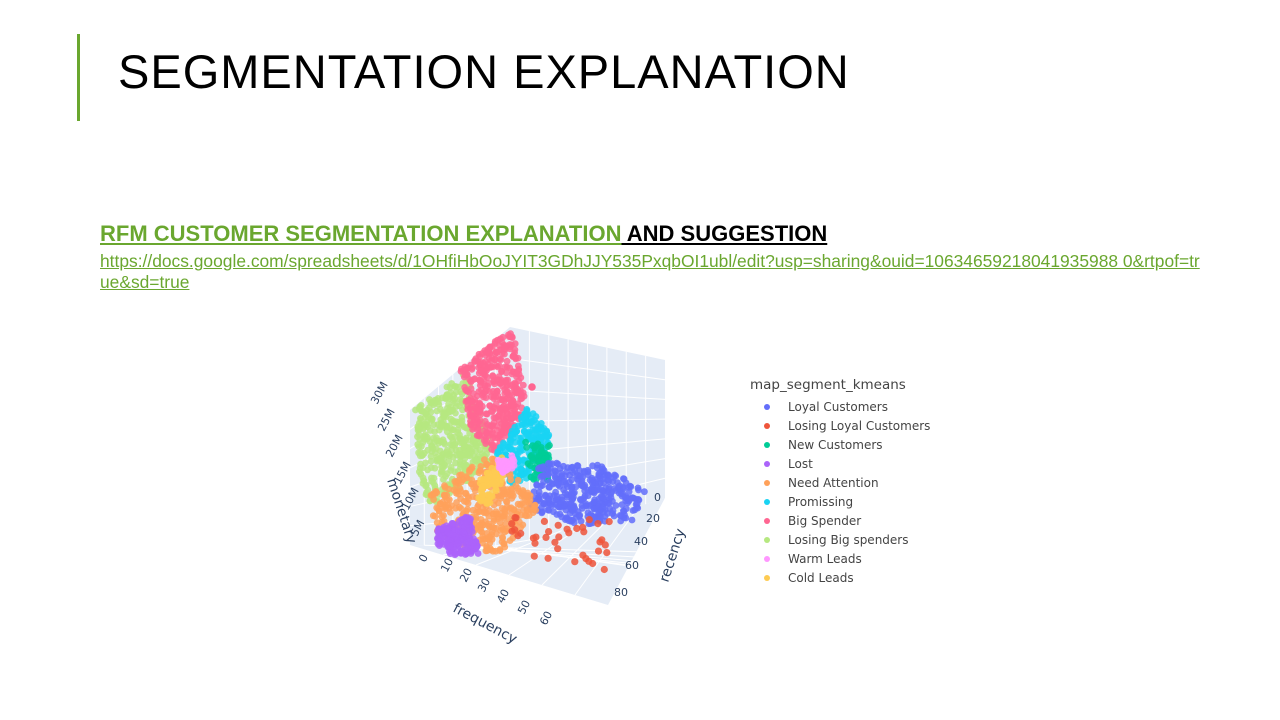 This screenshot has width=1280, height=720. I want to click on legend-item: Lost, so click(840, 463).